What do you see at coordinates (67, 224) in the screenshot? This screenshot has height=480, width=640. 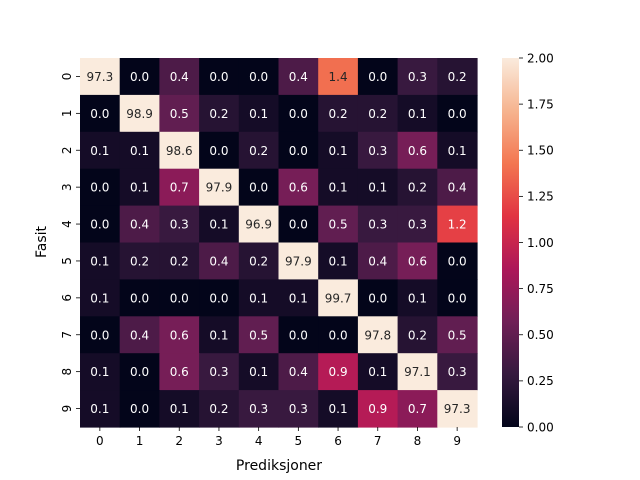 I see `y-tick-label: 4` at bounding box center [67, 224].